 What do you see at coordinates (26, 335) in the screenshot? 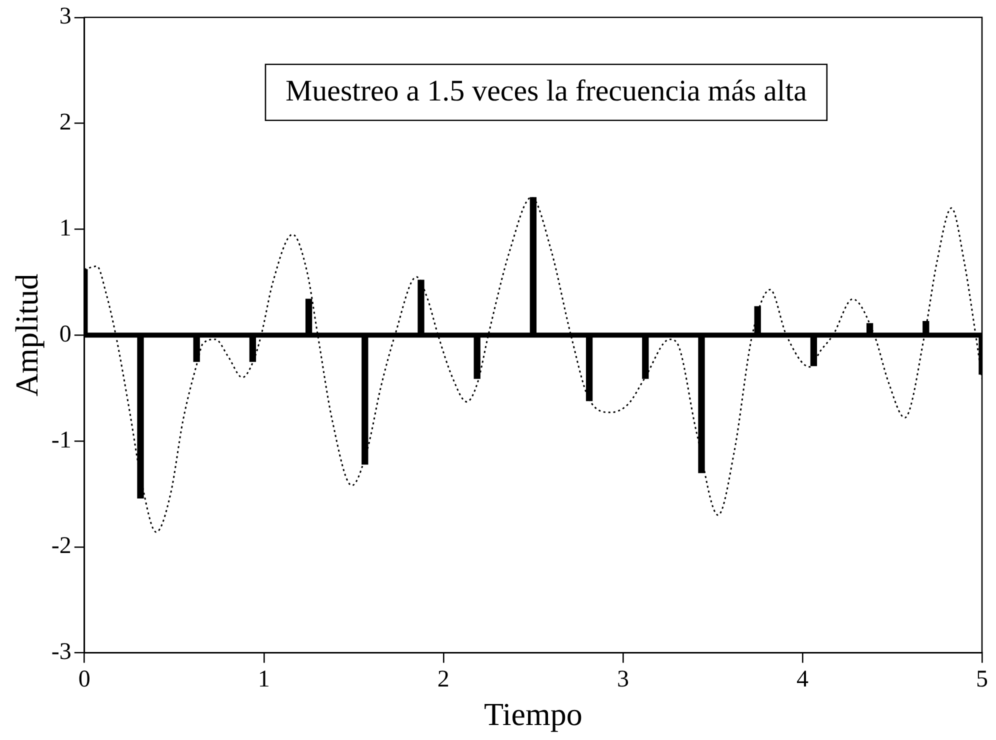
I see `y-axis-title: Amplitud` at bounding box center [26, 335].